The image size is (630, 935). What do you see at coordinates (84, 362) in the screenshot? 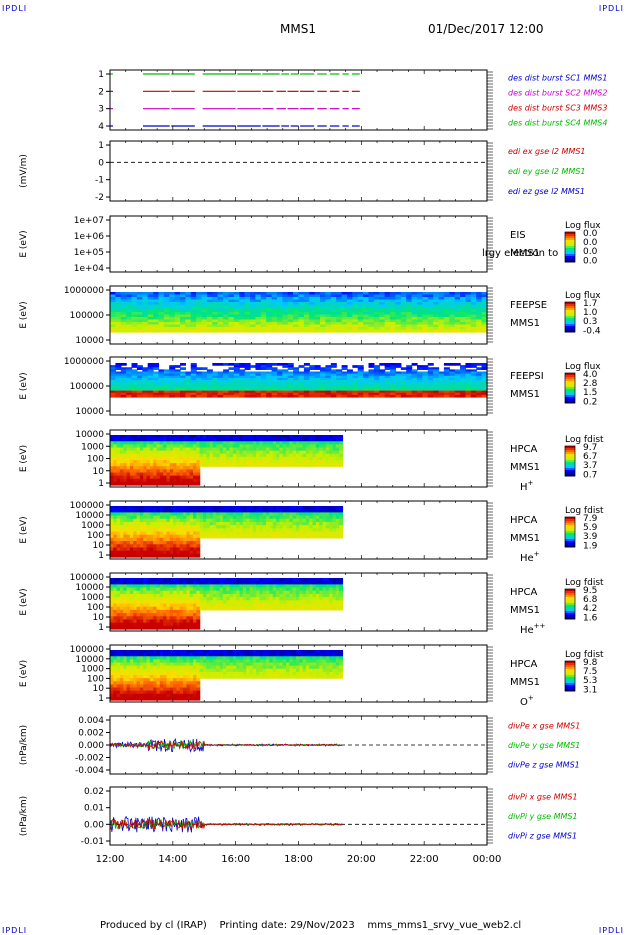
I see `y-tick-label: 1000000` at bounding box center [84, 362].